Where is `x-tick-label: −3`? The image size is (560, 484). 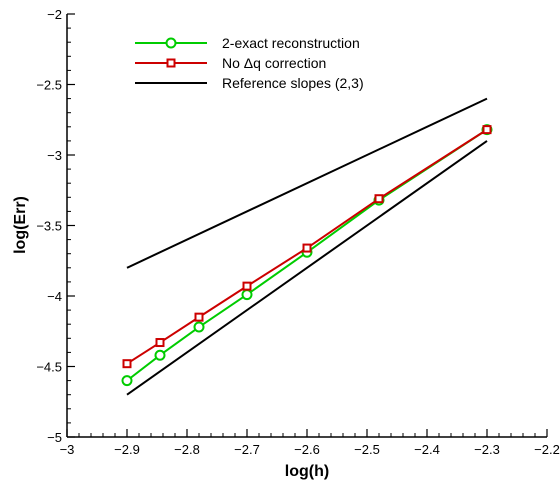
x-tick-label: −3 is located at coordinates (67, 449).